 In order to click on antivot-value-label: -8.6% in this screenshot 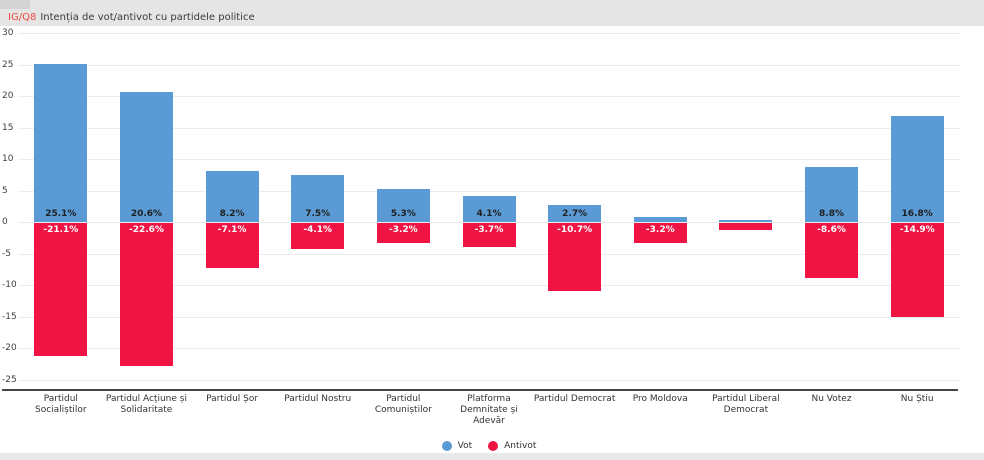, I will do `click(831, 230)`.